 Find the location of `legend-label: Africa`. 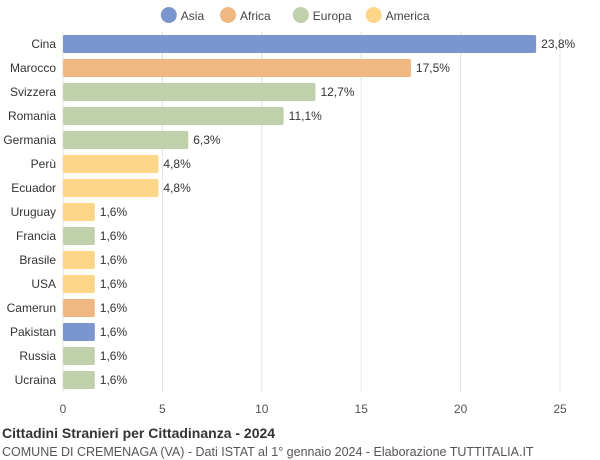

legend-label: Africa is located at coordinates (255, 16).